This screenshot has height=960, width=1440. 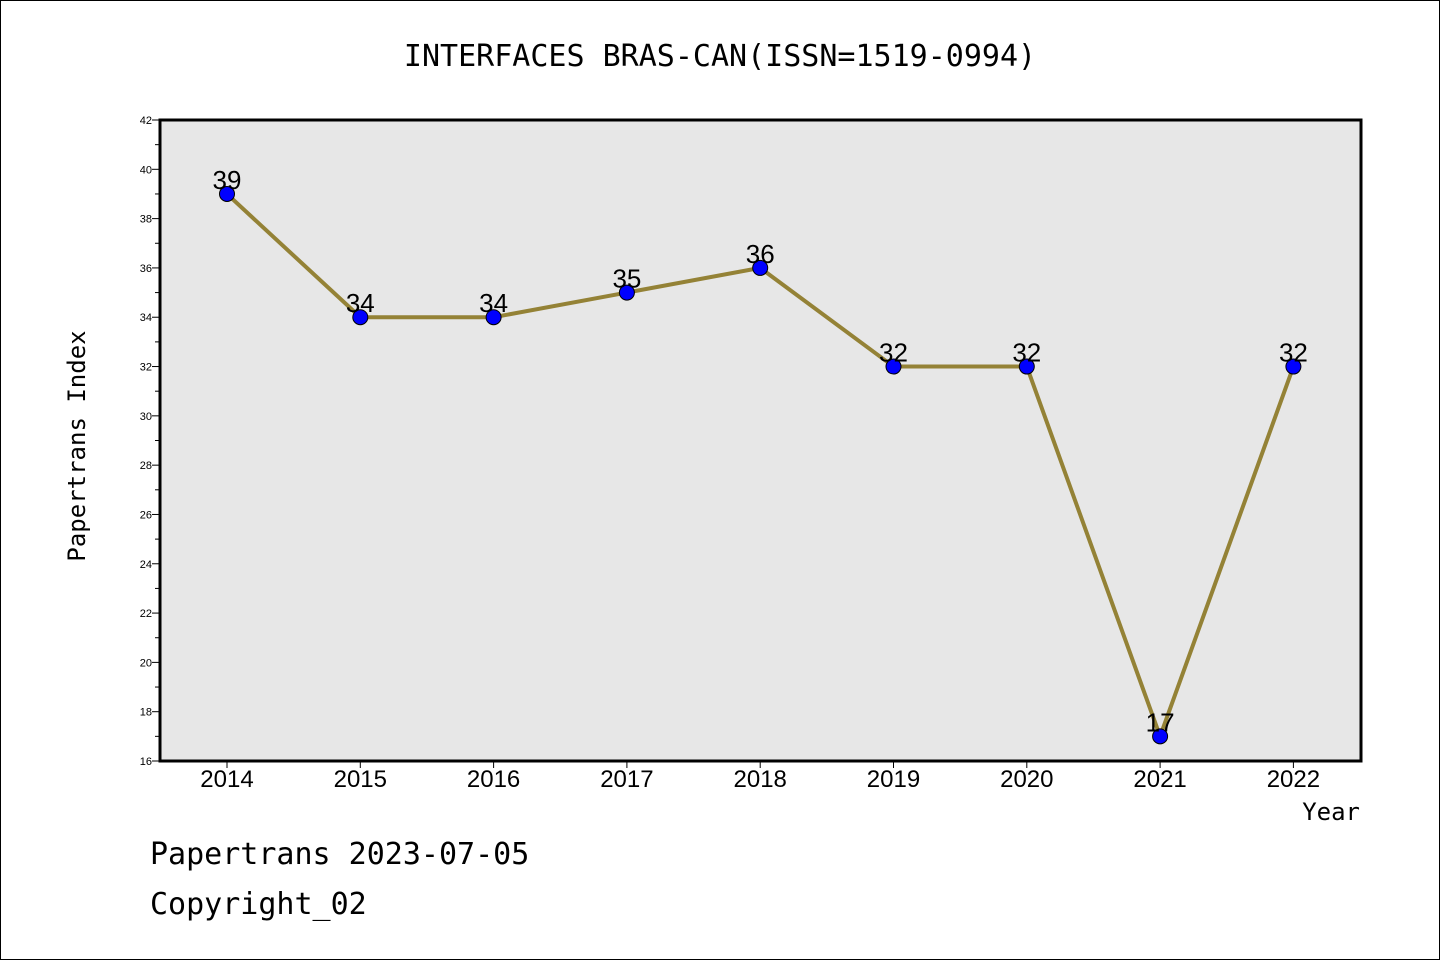 I want to click on y-tick-label: 16, so click(x=146, y=762).